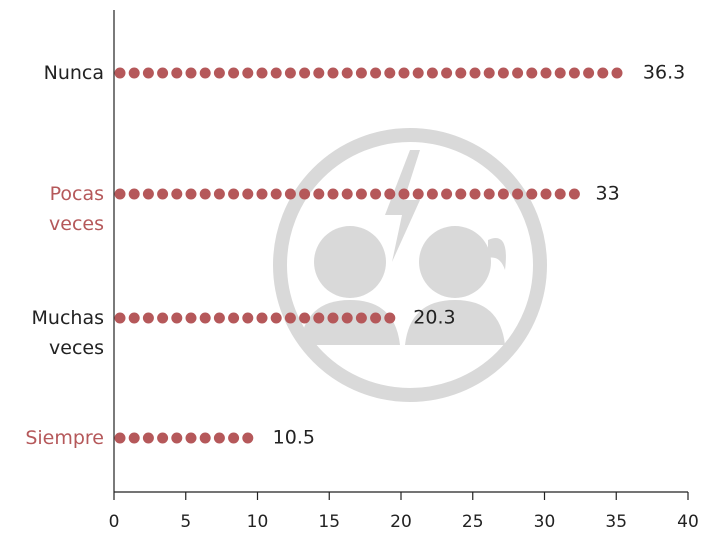 This screenshot has width=712, height=533. Describe the element at coordinates (74, 73) in the screenshot. I see `category-label: Nunca` at that location.